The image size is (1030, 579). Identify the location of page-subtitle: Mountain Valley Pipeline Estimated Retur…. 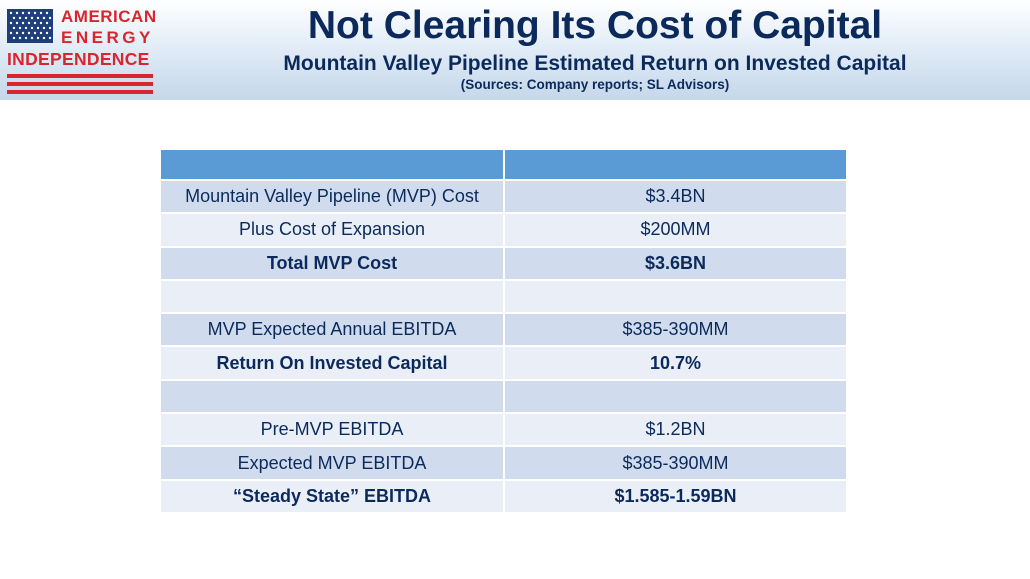
(595, 63).